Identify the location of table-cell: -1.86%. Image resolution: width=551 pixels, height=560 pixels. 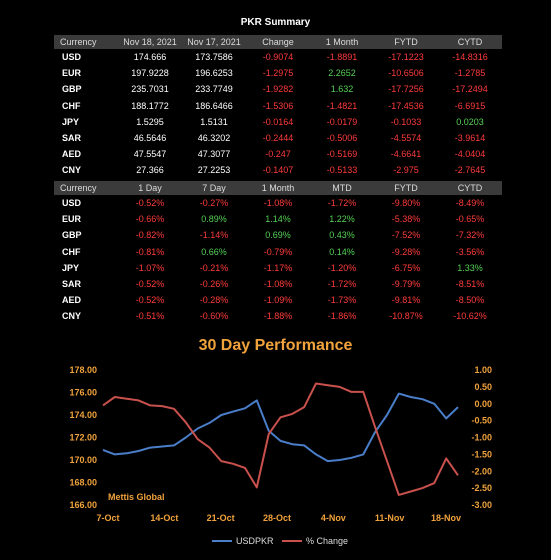
(342, 316).